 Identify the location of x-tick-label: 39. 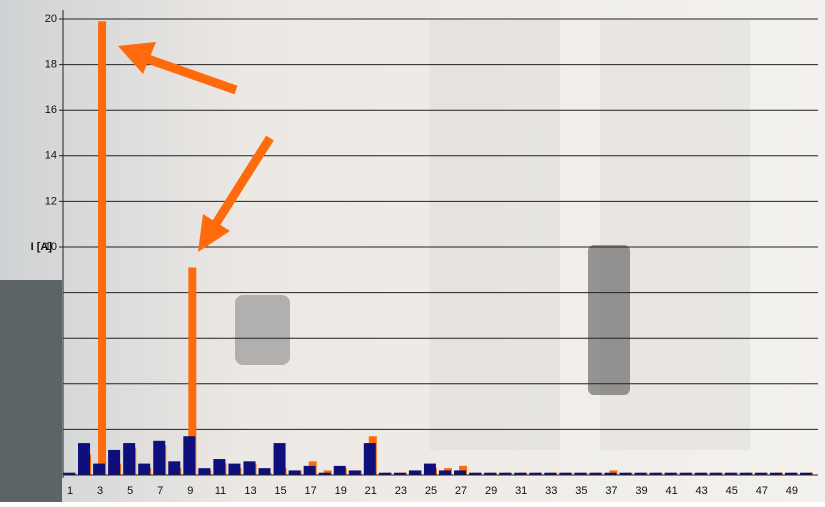
(641, 491).